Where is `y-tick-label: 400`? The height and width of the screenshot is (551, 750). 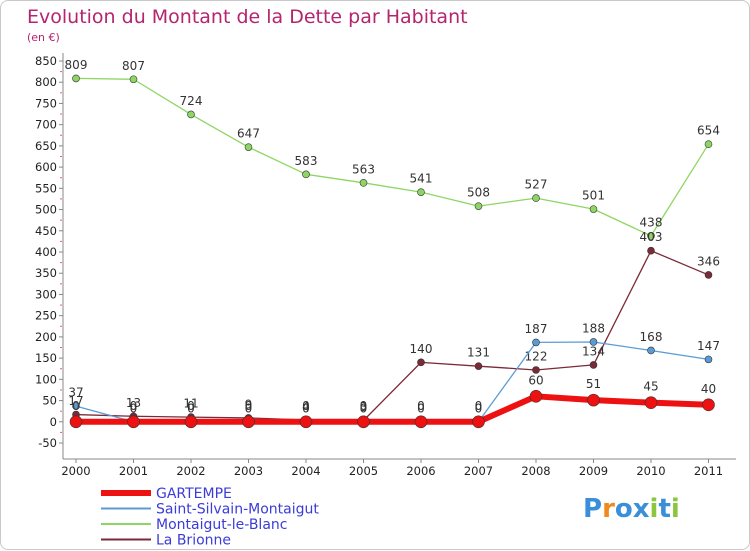 y-tick-label: 400 is located at coordinates (46, 252).